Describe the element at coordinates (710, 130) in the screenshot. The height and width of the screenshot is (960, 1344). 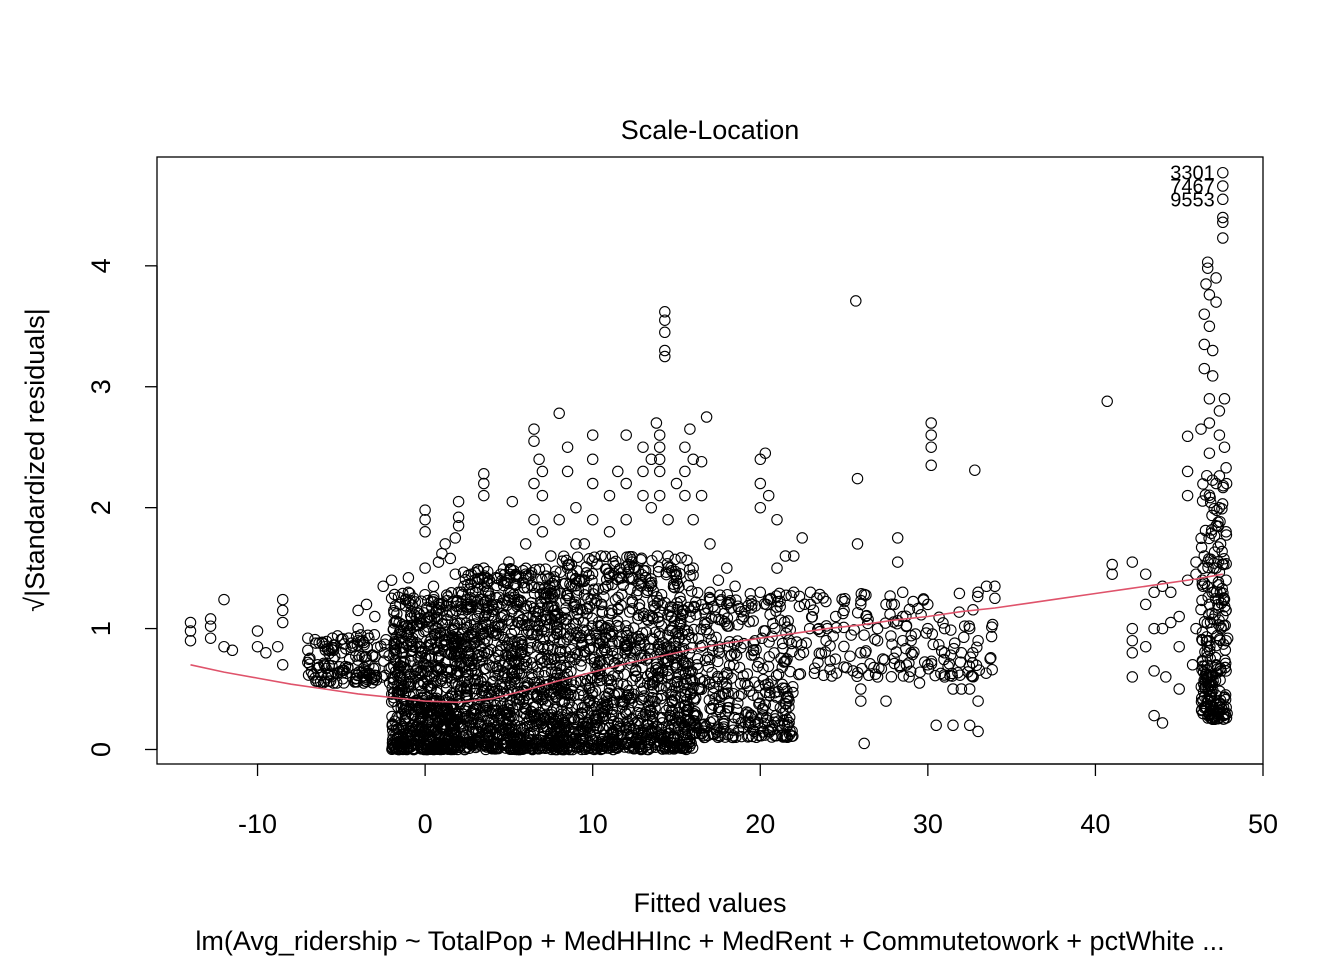
I see `chart-title: Scale-Location` at that location.